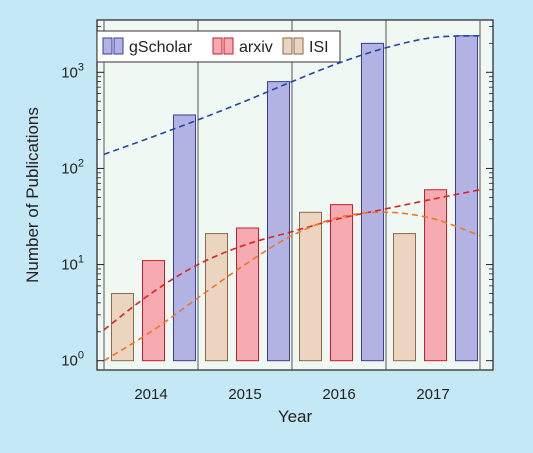  What do you see at coordinates (184, 238) in the screenshot?
I see `bar-gscholar-2014` at bounding box center [184, 238].